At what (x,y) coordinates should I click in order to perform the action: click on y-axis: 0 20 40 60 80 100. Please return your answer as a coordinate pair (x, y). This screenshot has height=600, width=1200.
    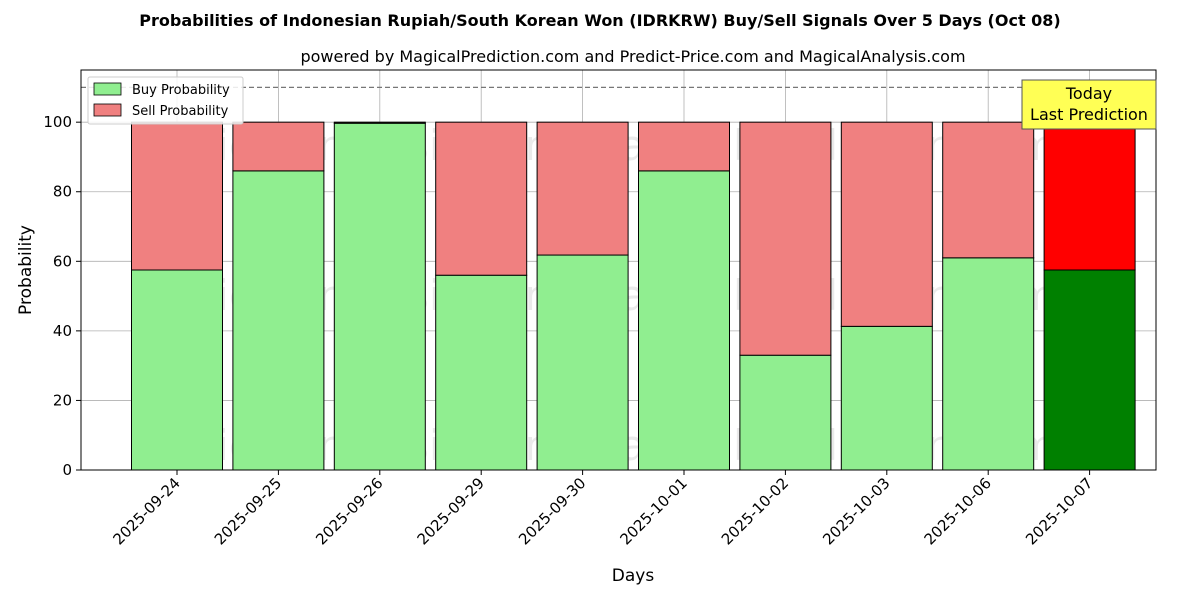
    Looking at the image, I should click on (62, 296).